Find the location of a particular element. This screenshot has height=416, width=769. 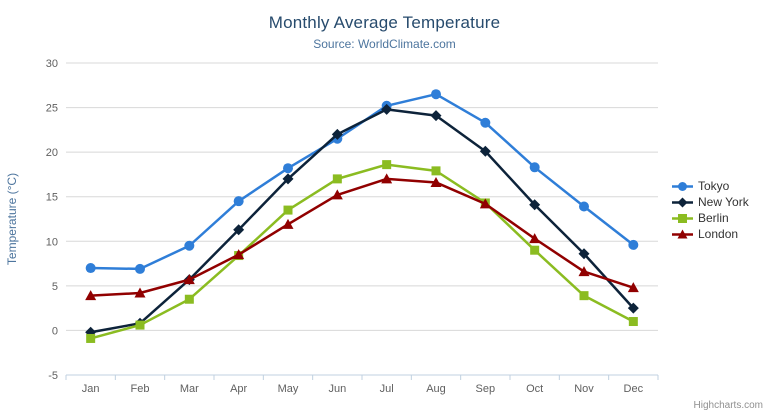

context-menu-button is located at coordinates (740, 29).